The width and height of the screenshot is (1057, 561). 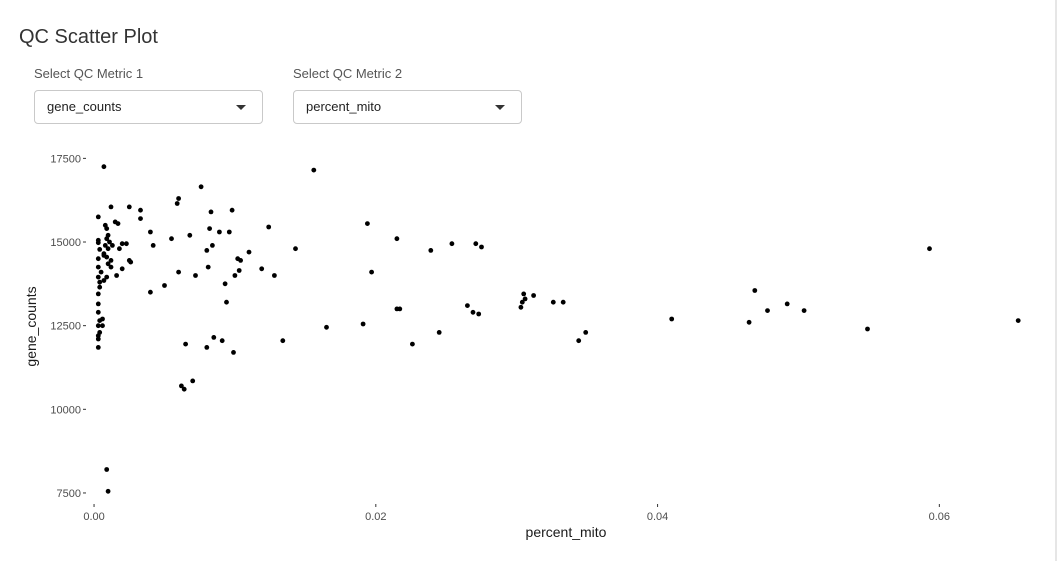 What do you see at coordinates (566, 532) in the screenshot?
I see `x-axis-title: percent_mito` at bounding box center [566, 532].